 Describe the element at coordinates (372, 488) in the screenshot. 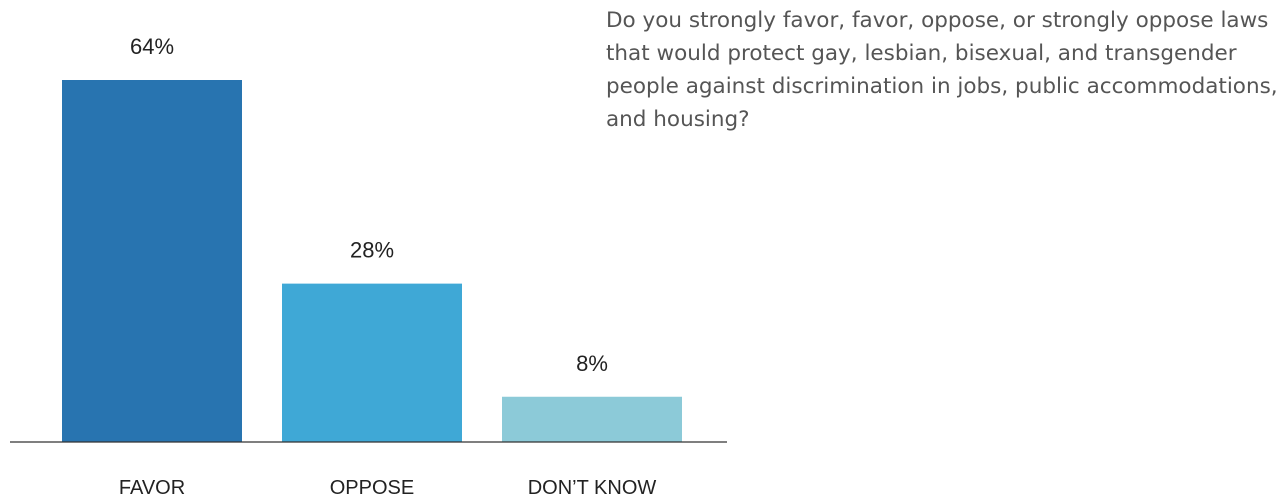

I see `tick-label-oppose: OPPOSE` at that location.